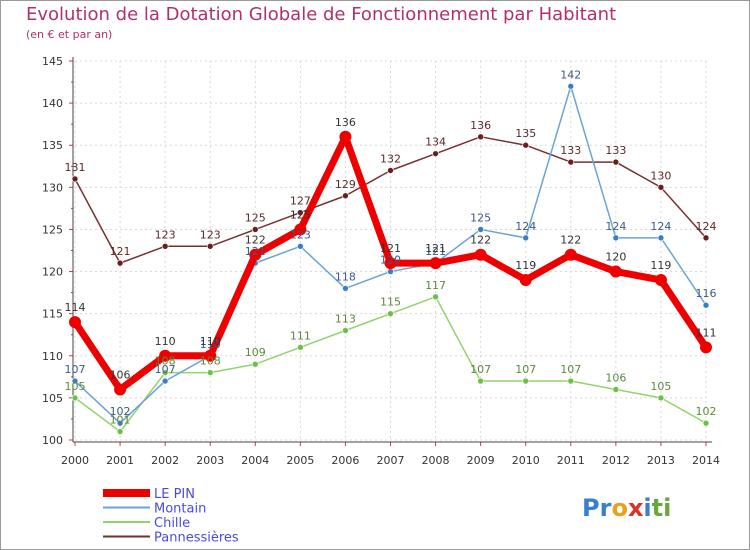 This screenshot has height=550, width=750. Describe the element at coordinates (526, 460) in the screenshot. I see `x-tick-label: 2010` at that location.